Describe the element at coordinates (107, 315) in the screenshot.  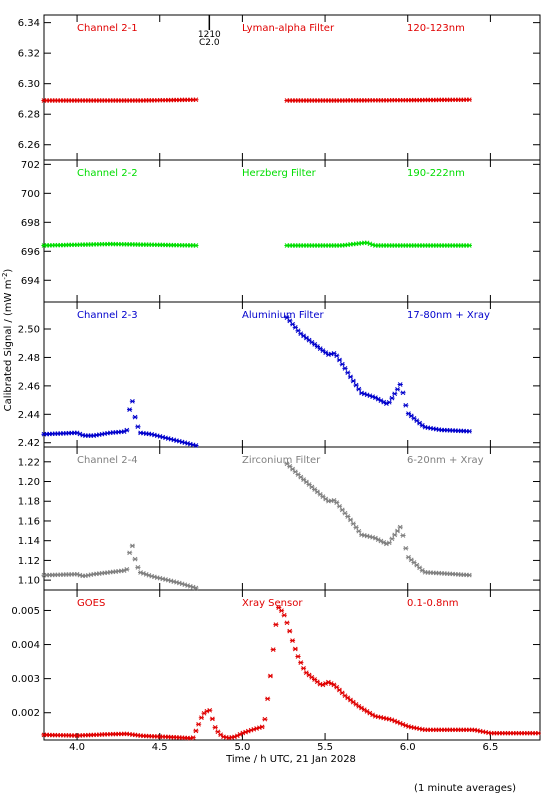
I see `panel-channel-label: Channel 2-3` at that location.